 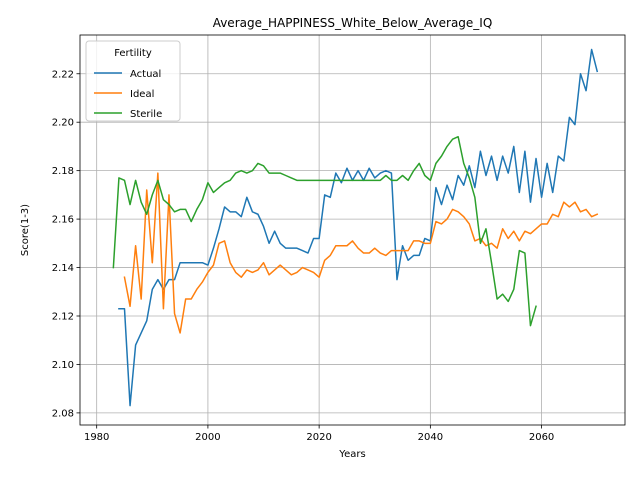 I want to click on legend-label-ideal: Ideal, so click(x=142, y=94).